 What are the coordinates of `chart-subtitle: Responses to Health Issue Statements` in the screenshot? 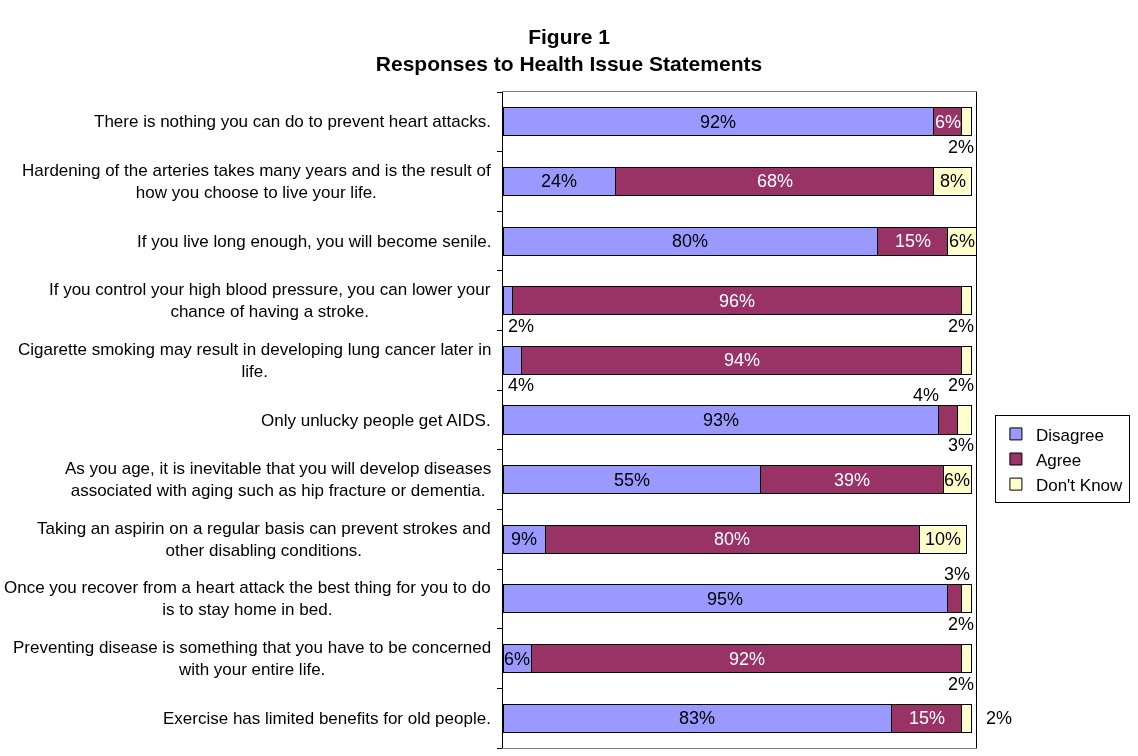 It's located at (569, 64).